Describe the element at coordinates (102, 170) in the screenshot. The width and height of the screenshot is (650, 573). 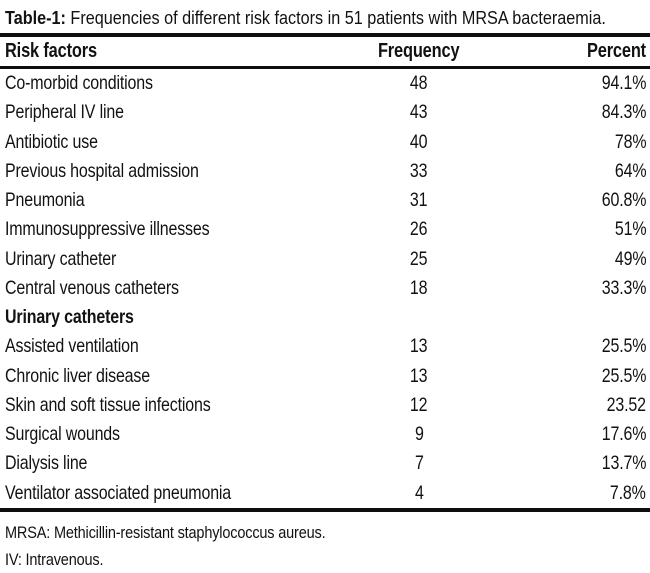
I see `risk-factor-cell: Previous hospital admission` at that location.